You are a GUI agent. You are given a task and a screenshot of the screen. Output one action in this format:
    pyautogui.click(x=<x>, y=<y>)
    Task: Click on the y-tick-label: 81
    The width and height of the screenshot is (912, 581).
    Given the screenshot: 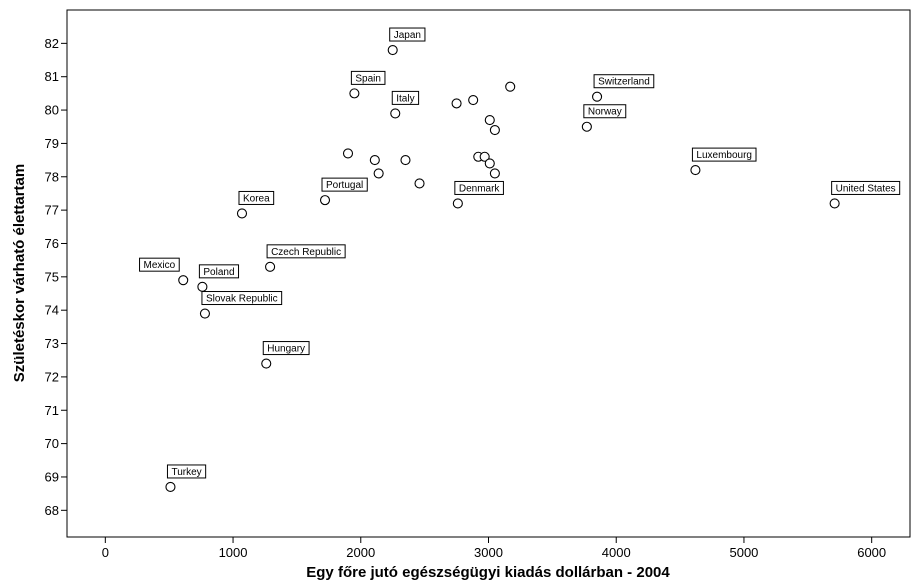 What is the action you would take?
    pyautogui.click(x=52, y=76)
    